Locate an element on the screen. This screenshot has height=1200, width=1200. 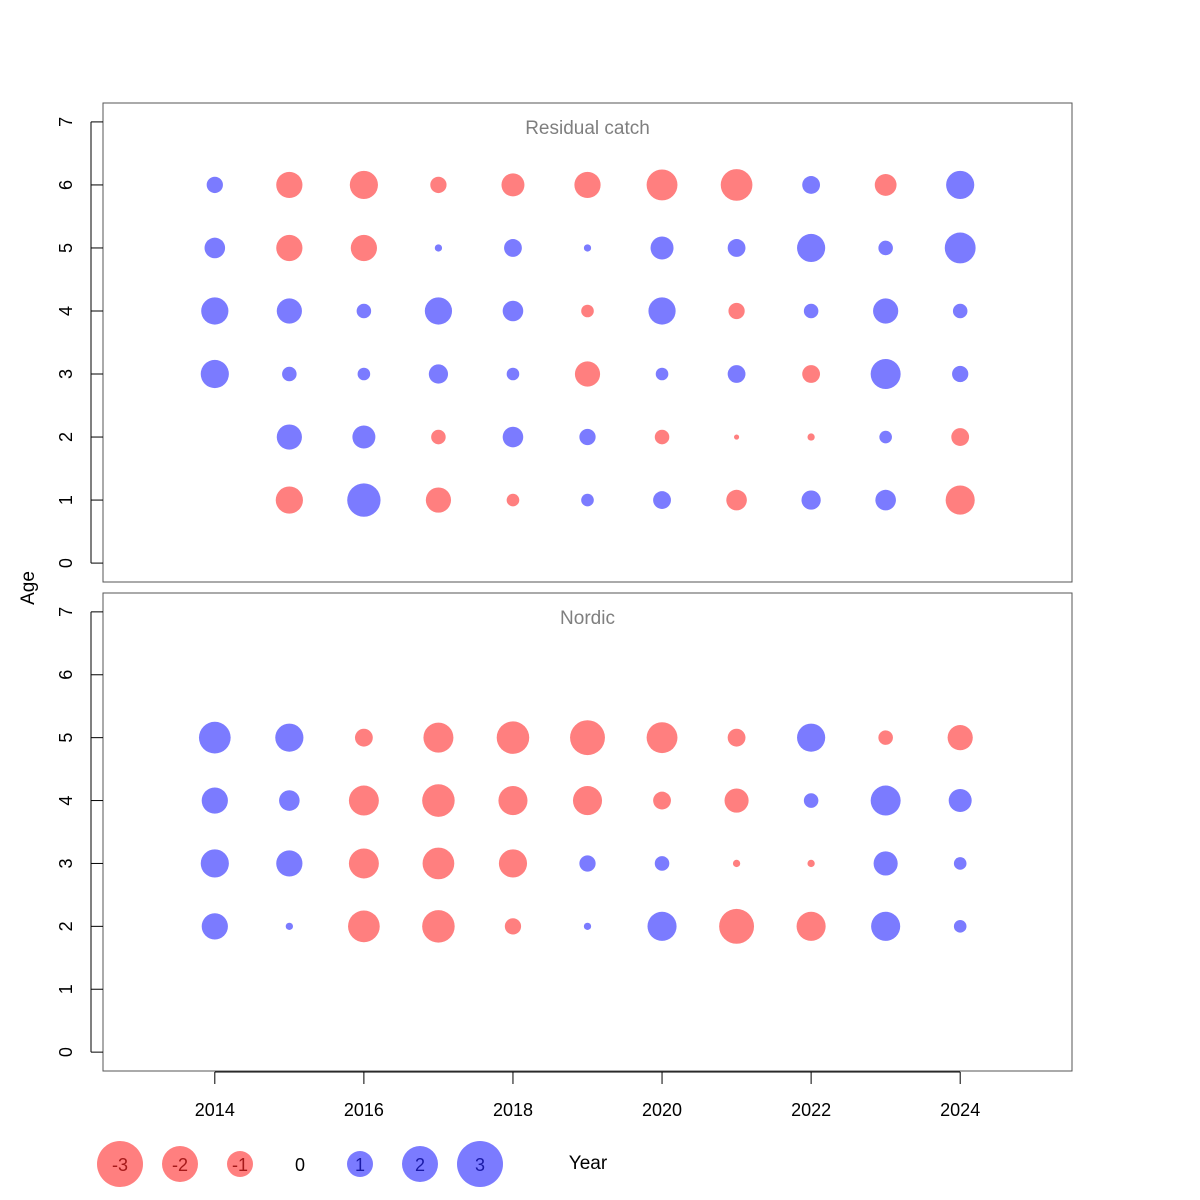
x-tick-label: 2020 is located at coordinates (662, 1110).